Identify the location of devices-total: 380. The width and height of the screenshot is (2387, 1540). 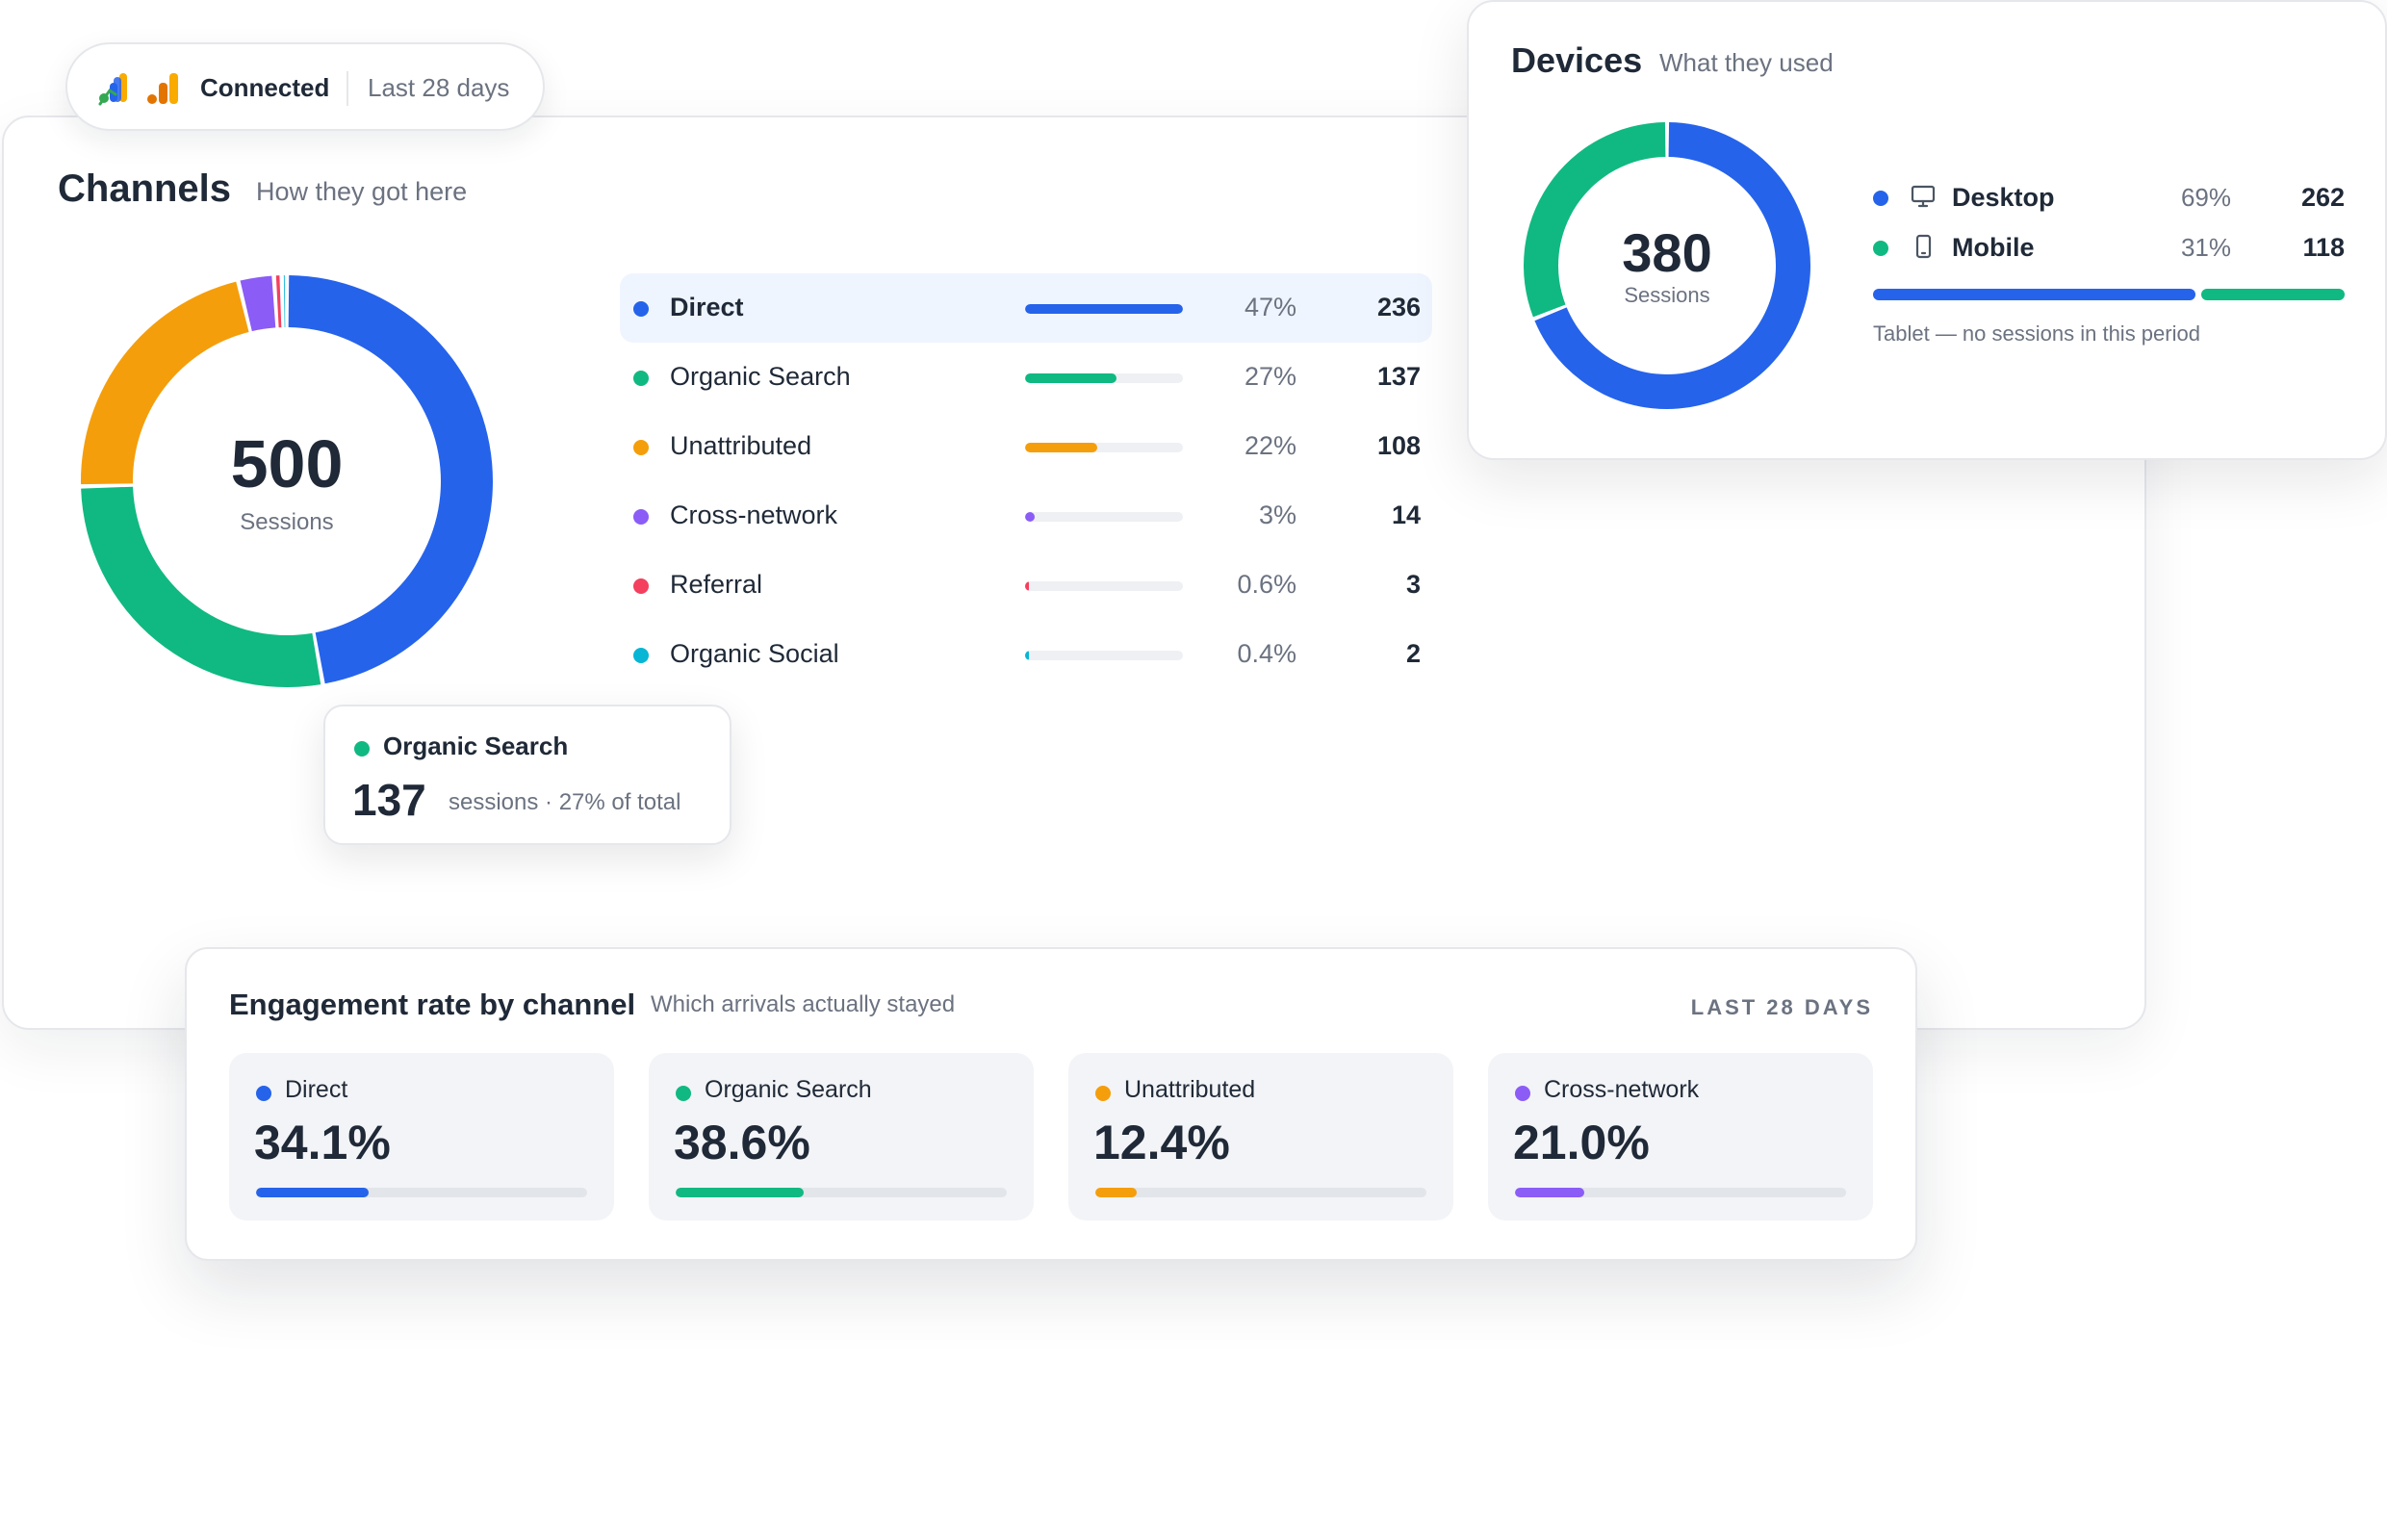
(1667, 252).